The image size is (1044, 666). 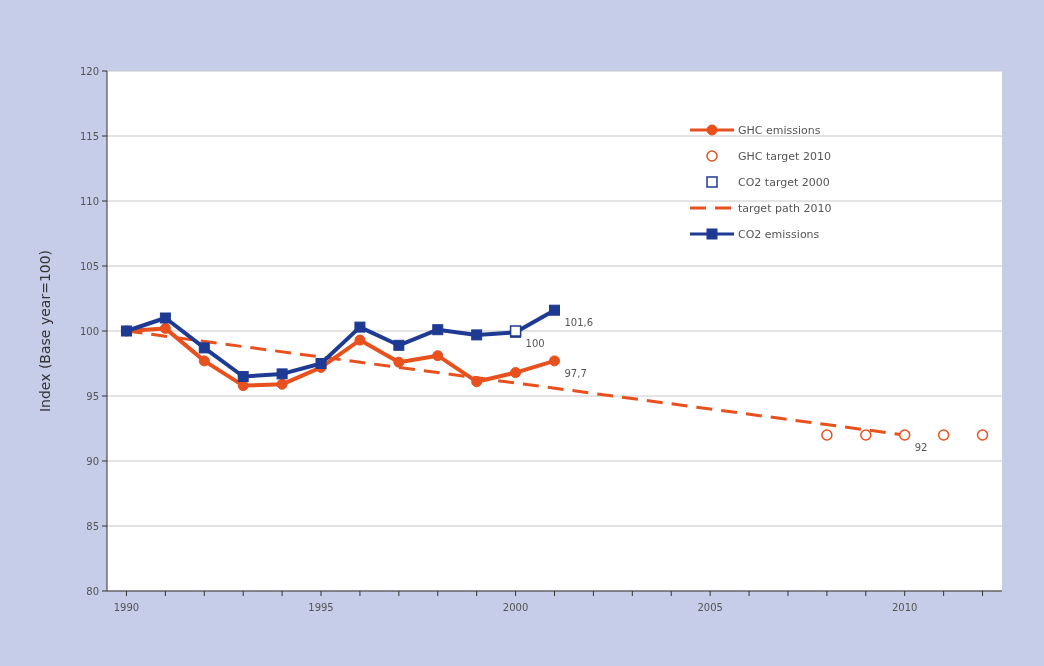 I want to click on y-tick-label: 90, so click(x=92, y=461).